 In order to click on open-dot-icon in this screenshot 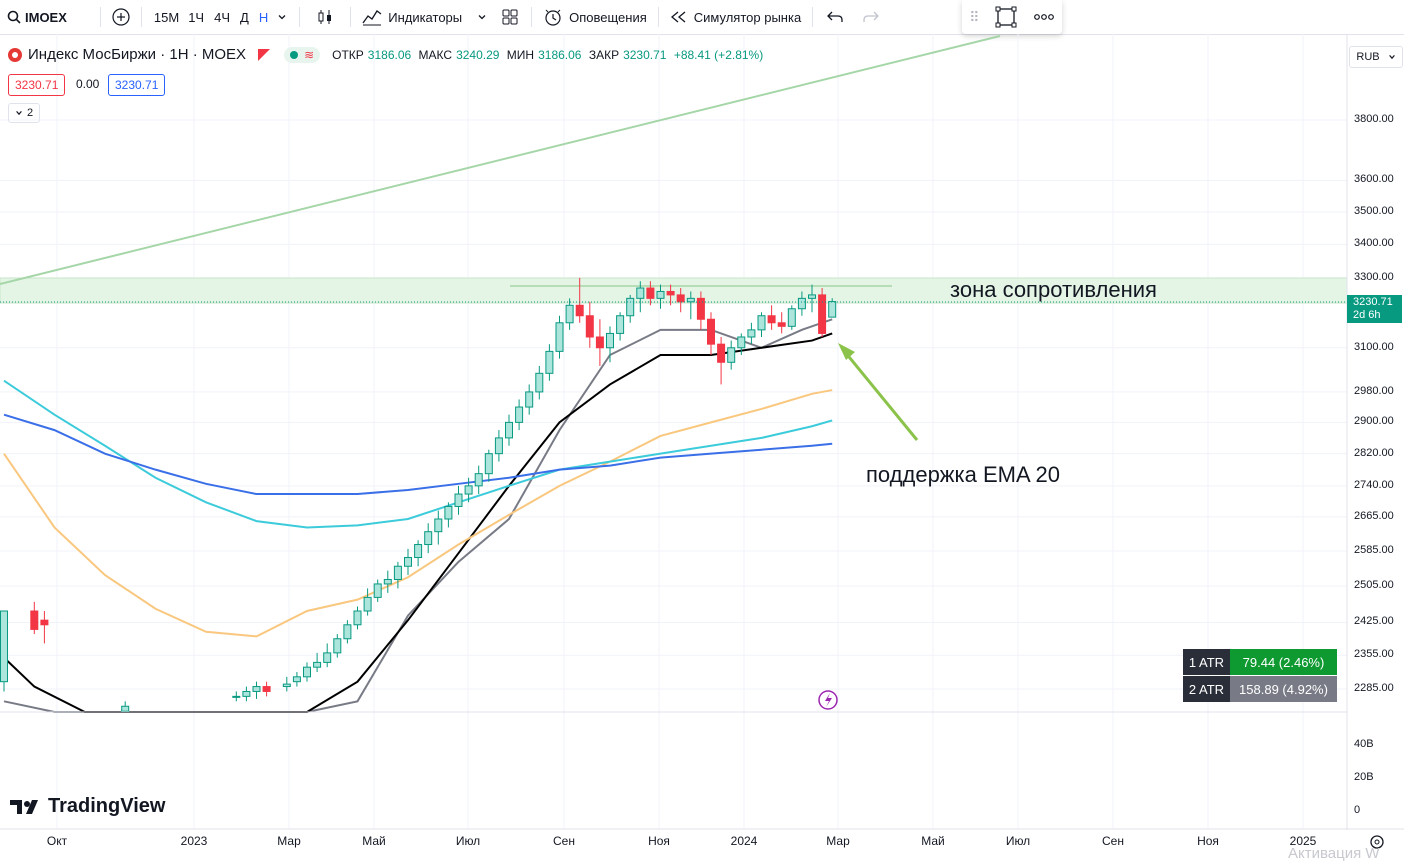, I will do `click(294, 54)`.